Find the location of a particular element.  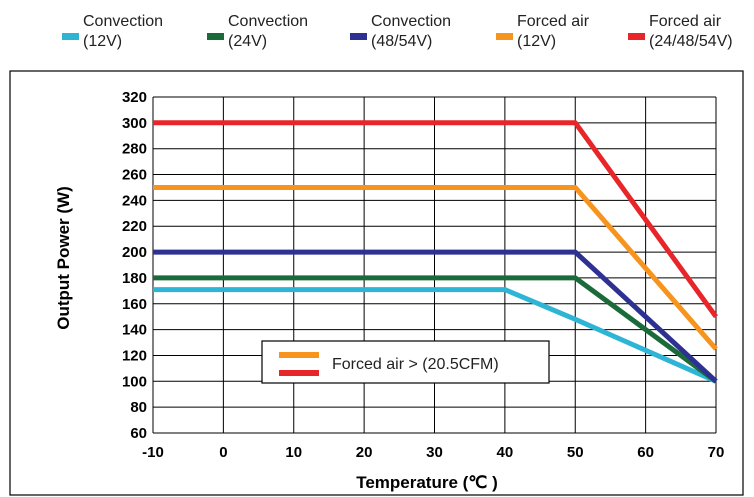

x-tick-label: 20 is located at coordinates (364, 452).